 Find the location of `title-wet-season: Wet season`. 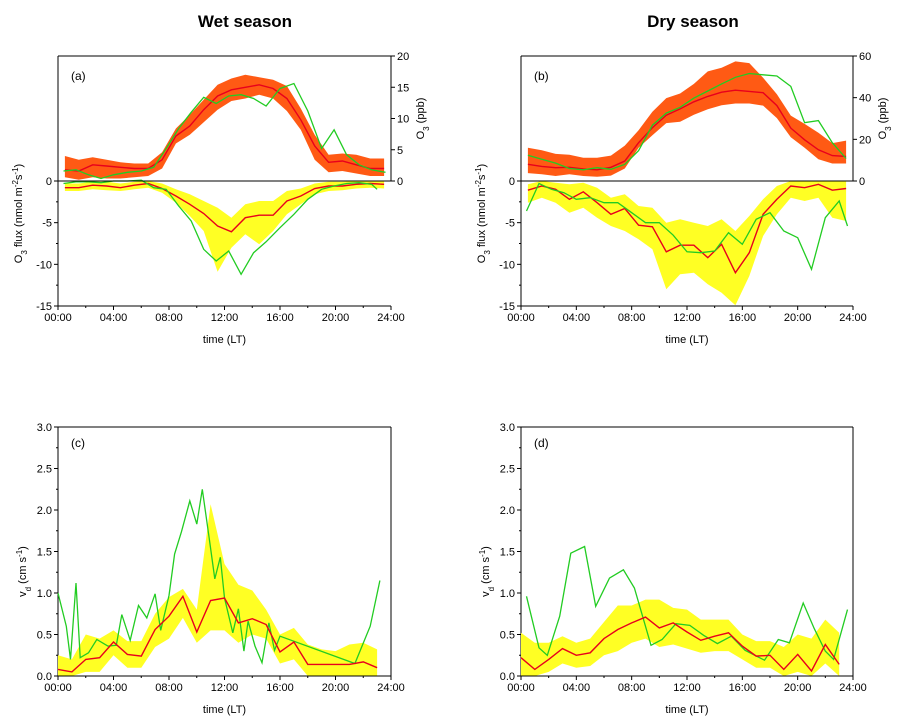

title-wet-season: Wet season is located at coordinates (245, 21).